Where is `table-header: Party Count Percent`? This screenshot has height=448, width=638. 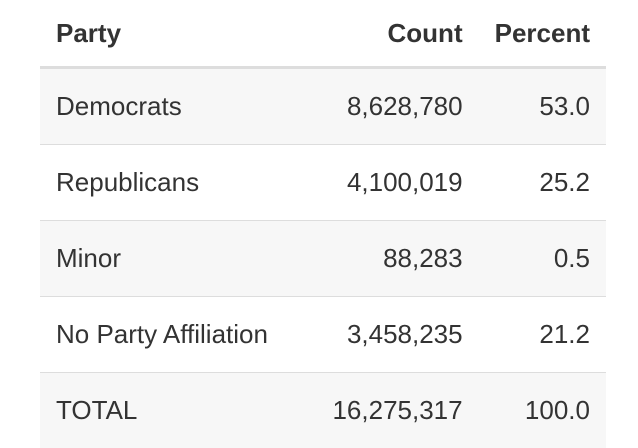 table-header: Party Count Percent is located at coordinates (323, 34).